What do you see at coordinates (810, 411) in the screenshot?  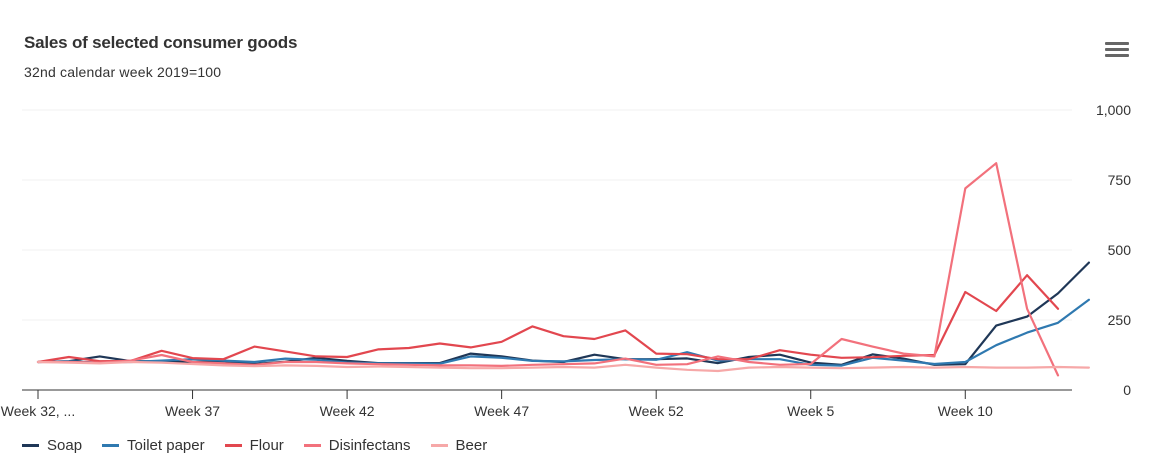 I see `x-tick-label: Week 5` at bounding box center [810, 411].